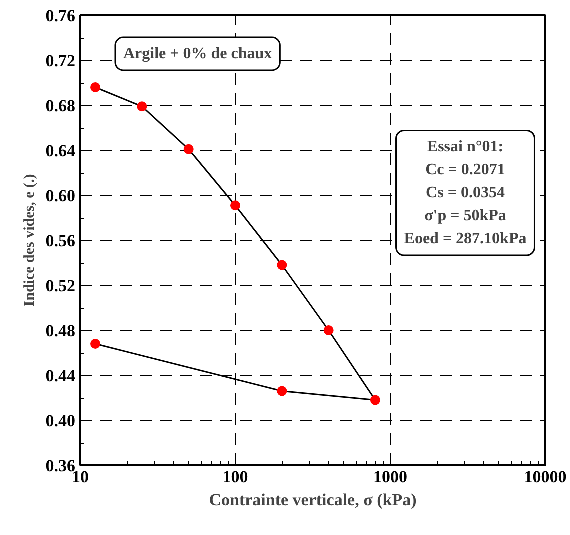 This screenshot has height=535, width=570. Describe the element at coordinates (61, 331) in the screenshot. I see `y-tick-label: 0.48` at that location.